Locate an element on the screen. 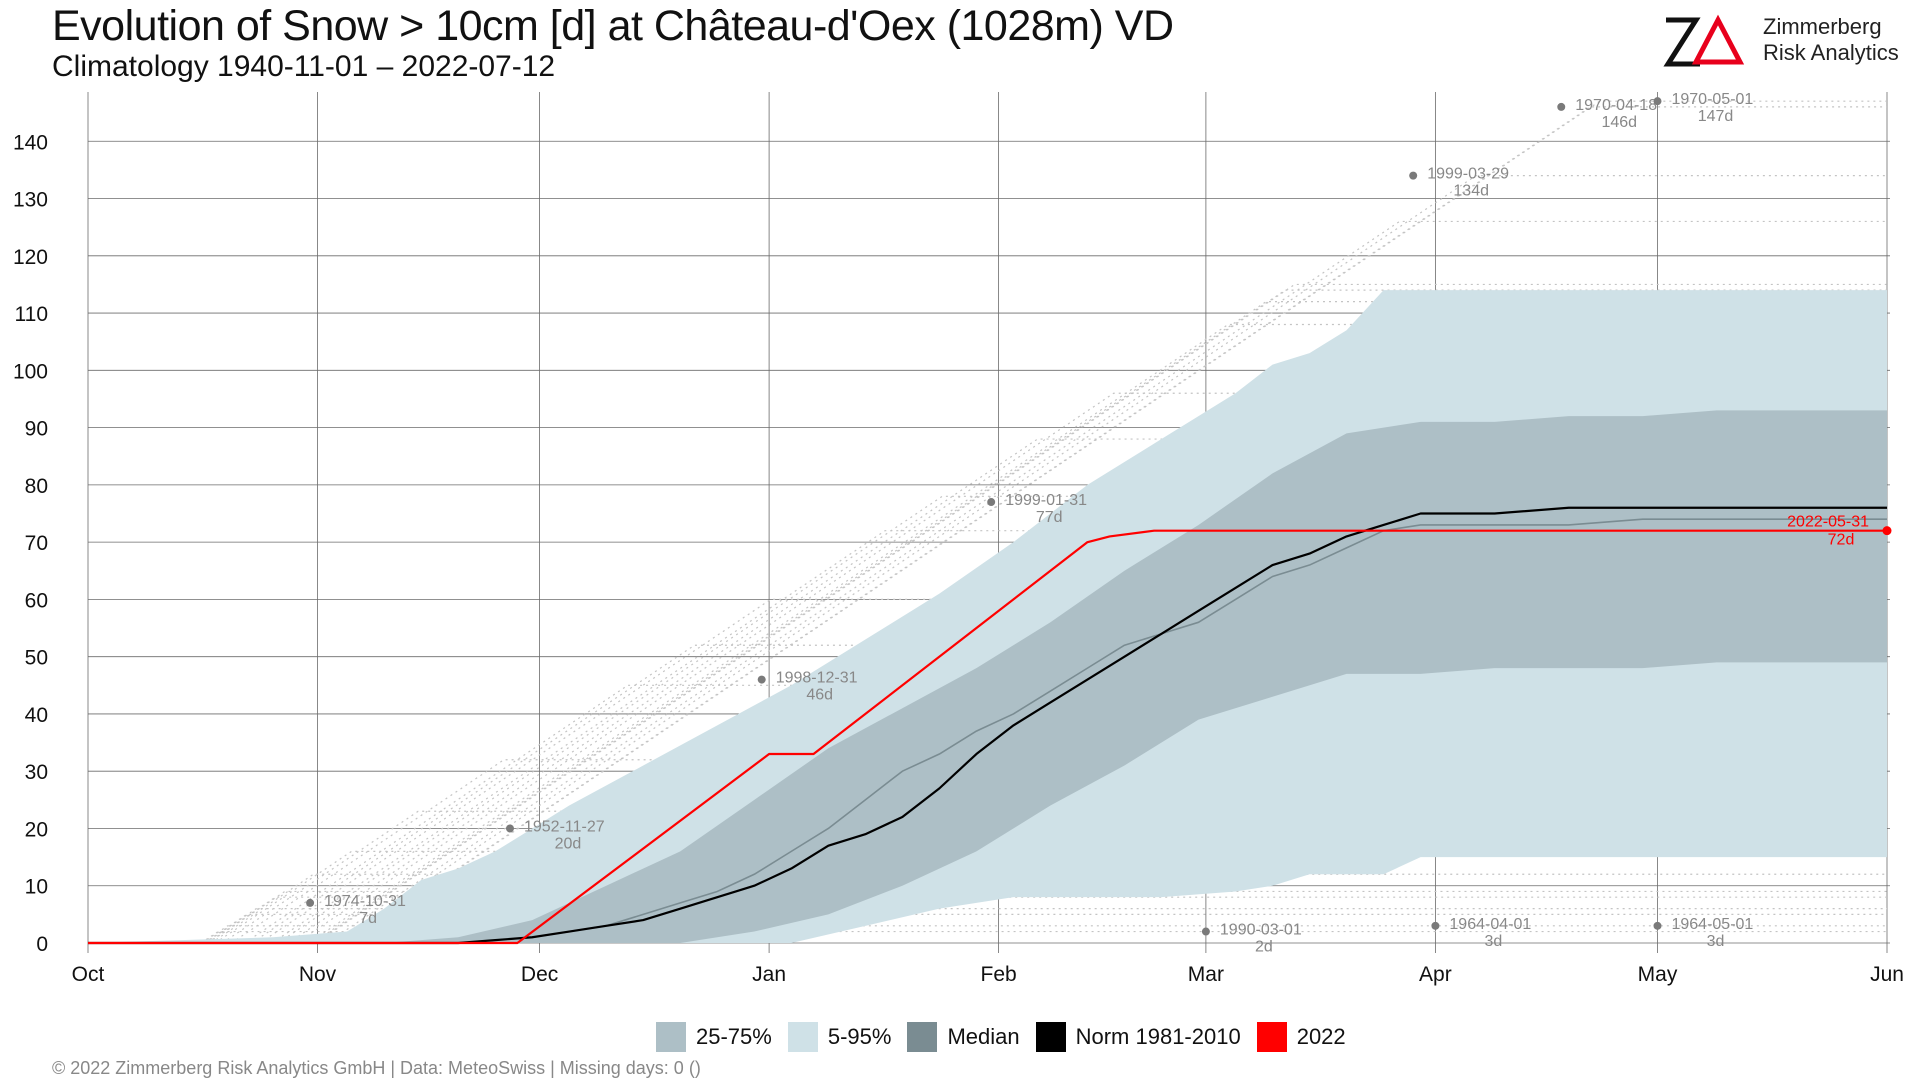 The height and width of the screenshot is (1080, 1920). legend-item-iqr: 25-75% is located at coordinates (714, 1037).